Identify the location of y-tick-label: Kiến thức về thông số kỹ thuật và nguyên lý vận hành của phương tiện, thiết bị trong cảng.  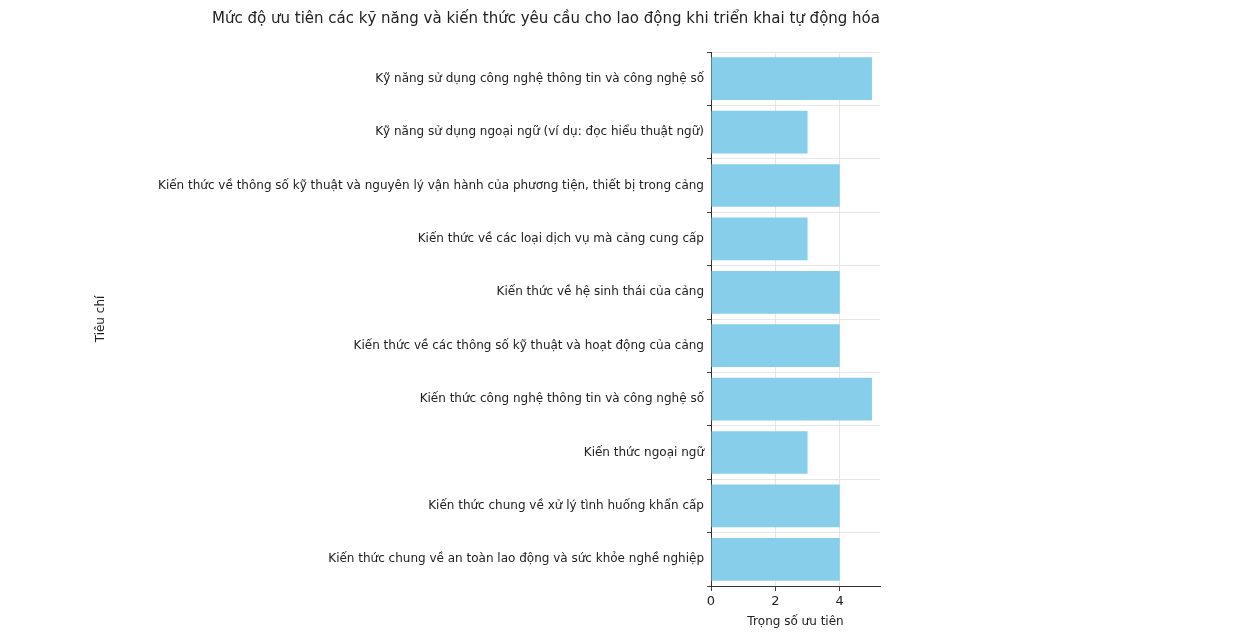
(431, 184).